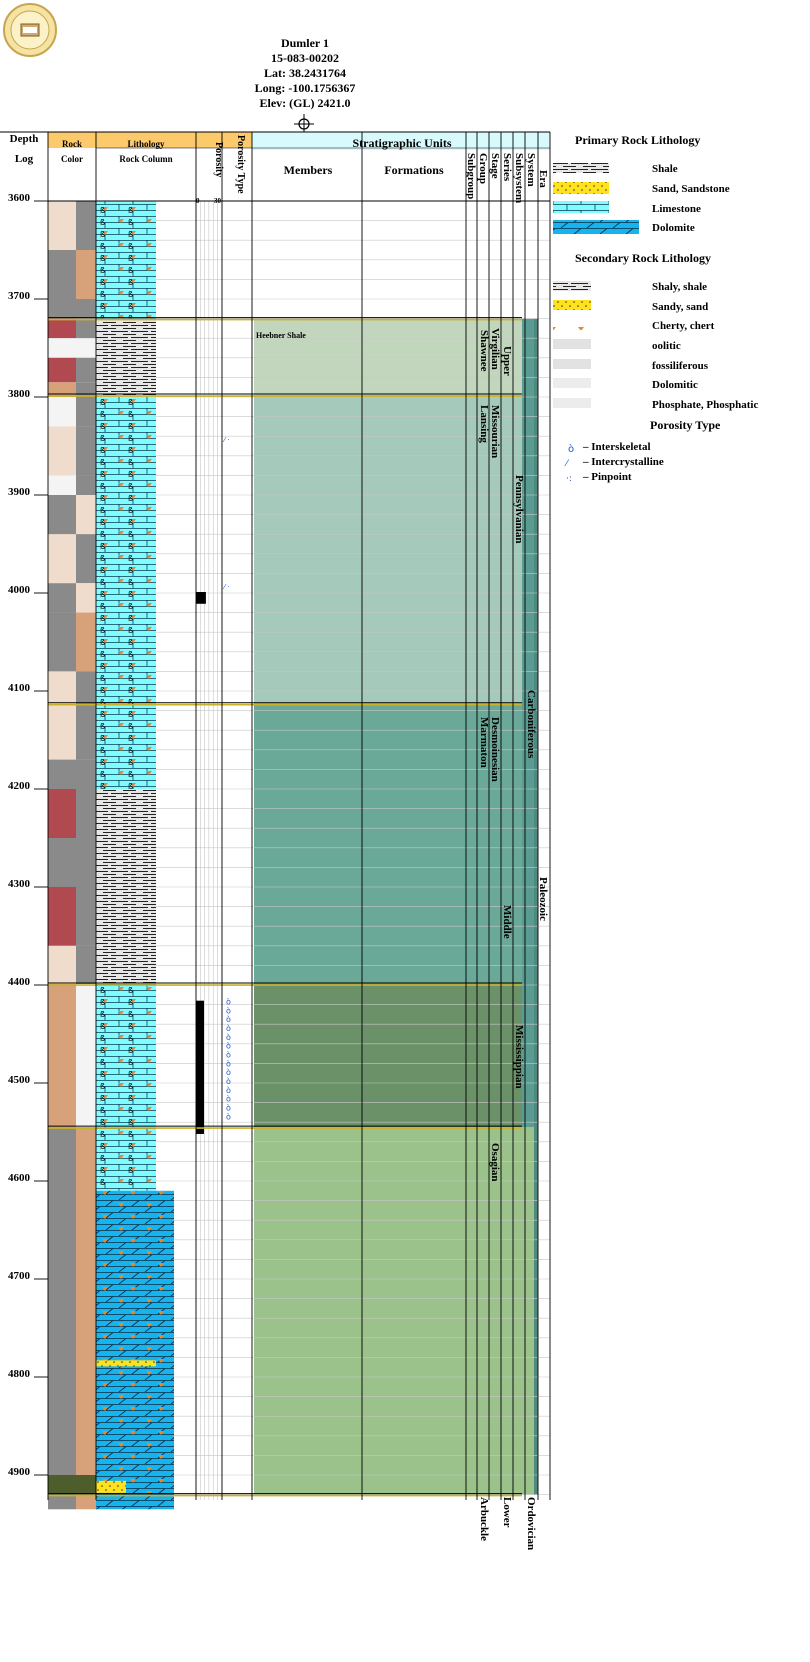 This screenshot has height=1662, width=810. What do you see at coordinates (226, 587) in the screenshot?
I see `pinpoint-symbol: ⁄ ·` at bounding box center [226, 587].